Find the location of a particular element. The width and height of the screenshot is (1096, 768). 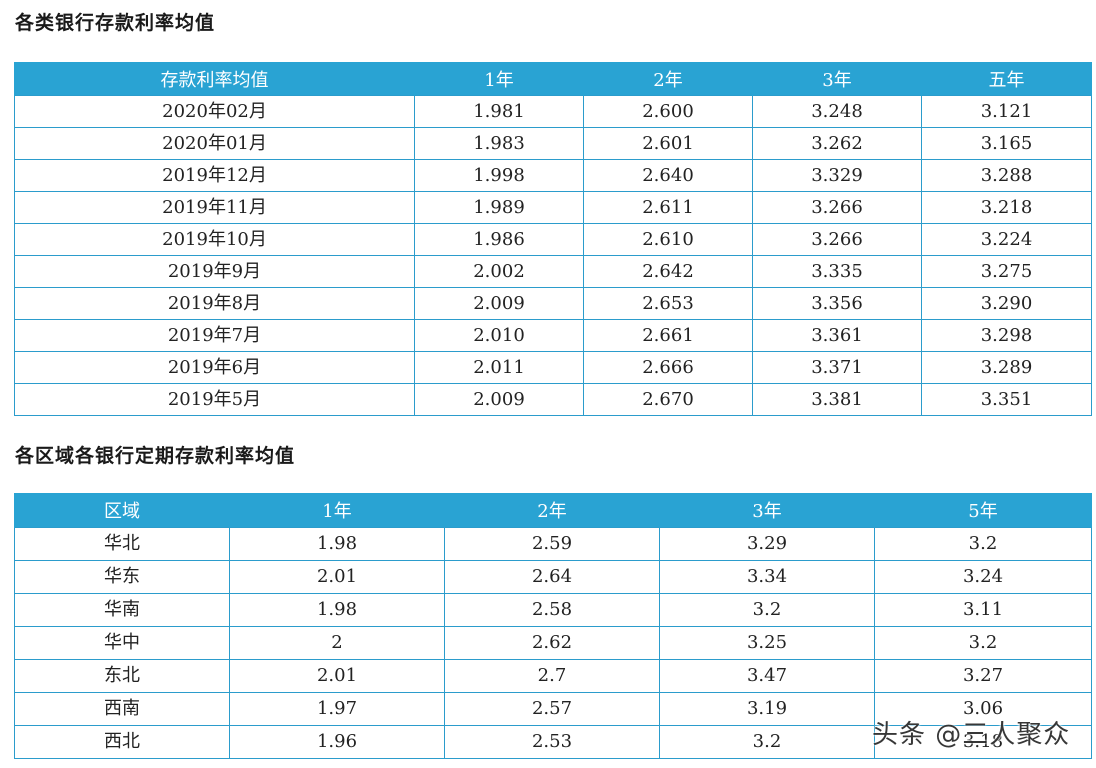

row-label-cell: 2020年02月 is located at coordinates (214, 111).